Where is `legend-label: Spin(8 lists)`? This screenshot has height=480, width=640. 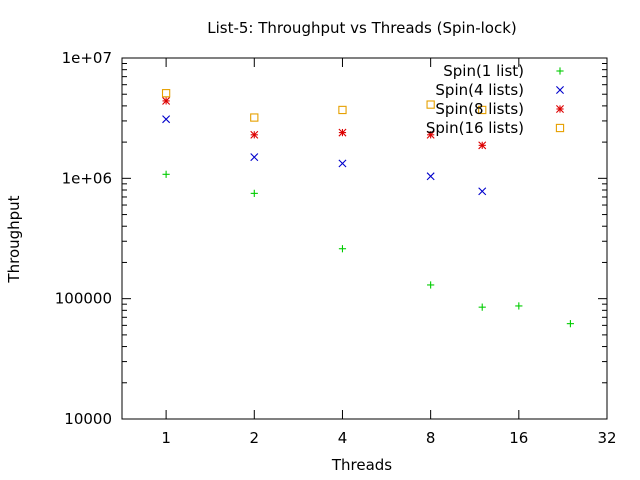 legend-label: Spin(8 lists) is located at coordinates (479, 109).